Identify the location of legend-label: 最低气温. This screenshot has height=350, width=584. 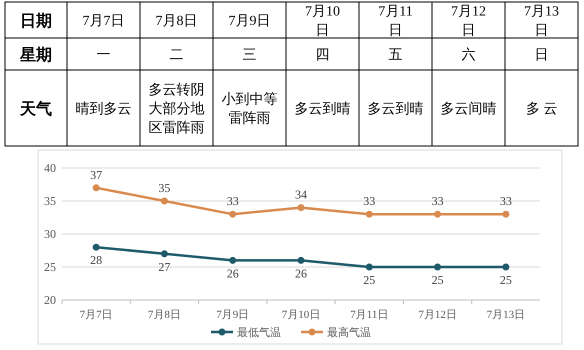
(259, 333).